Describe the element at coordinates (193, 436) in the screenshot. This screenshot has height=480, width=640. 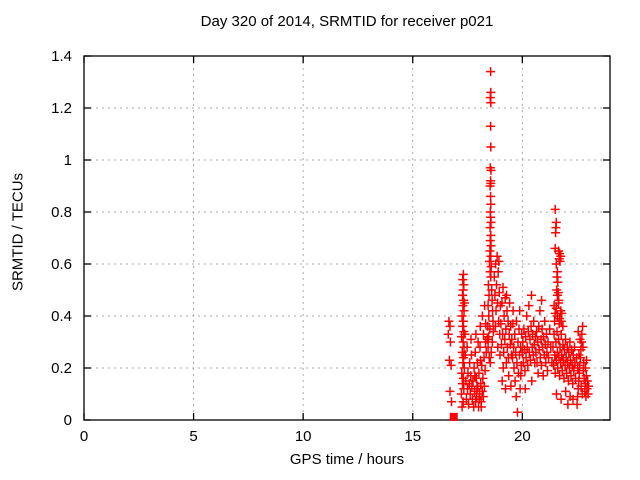
I see `x-tick-label: 5` at that location.